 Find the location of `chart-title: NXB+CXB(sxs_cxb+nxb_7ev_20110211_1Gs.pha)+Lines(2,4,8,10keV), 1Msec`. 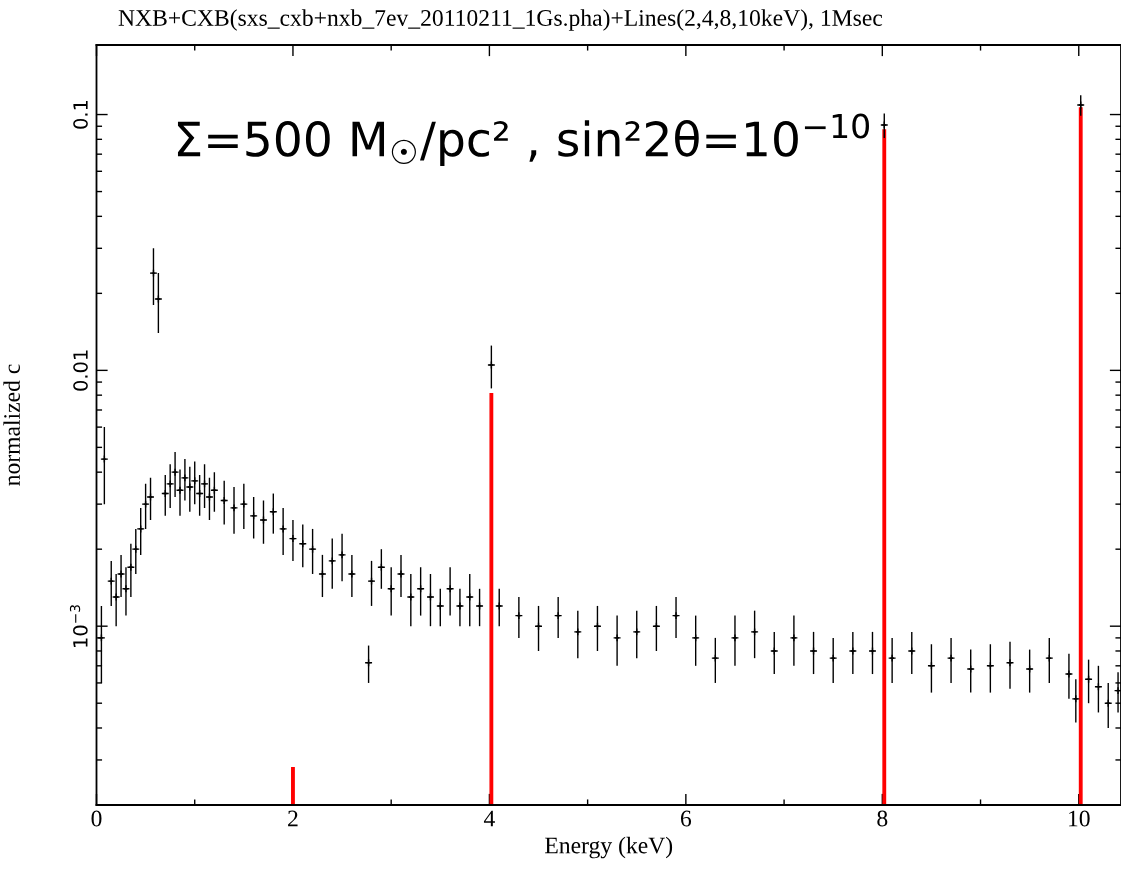

chart-title: NXB+CXB(sxs_cxb+nxb_7ev_20110211_1Gs.pha)+Lines(2,4,8,10keV), 1Msec is located at coordinates (500, 20).